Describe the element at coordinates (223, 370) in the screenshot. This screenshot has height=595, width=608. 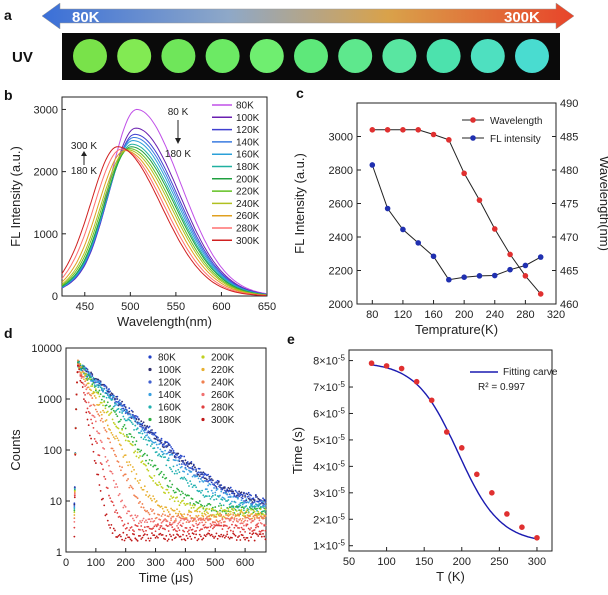
I see `legend-label: 220K` at that location.